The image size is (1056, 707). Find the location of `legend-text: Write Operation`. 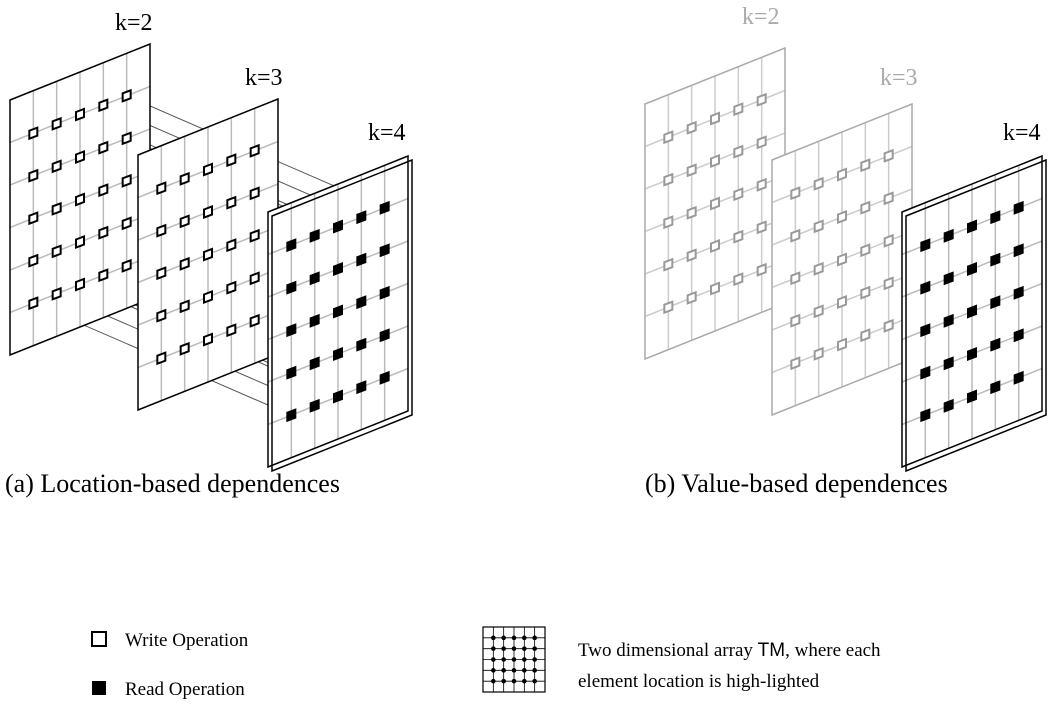

legend-text: Write Operation is located at coordinates (187, 640).